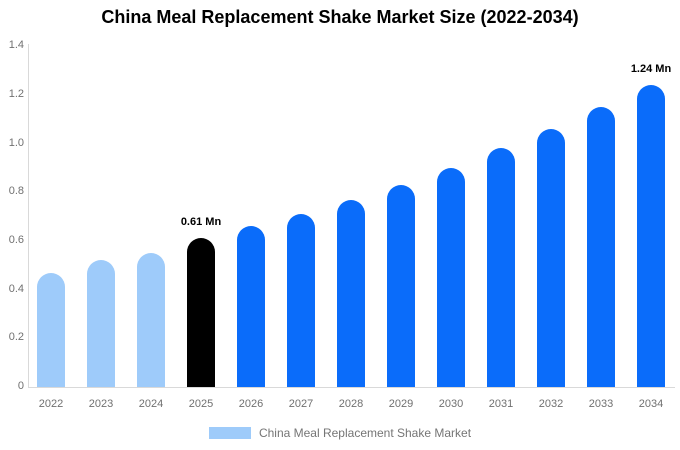 The width and height of the screenshot is (680, 450). What do you see at coordinates (401, 285) in the screenshot?
I see `bar-2029` at bounding box center [401, 285].